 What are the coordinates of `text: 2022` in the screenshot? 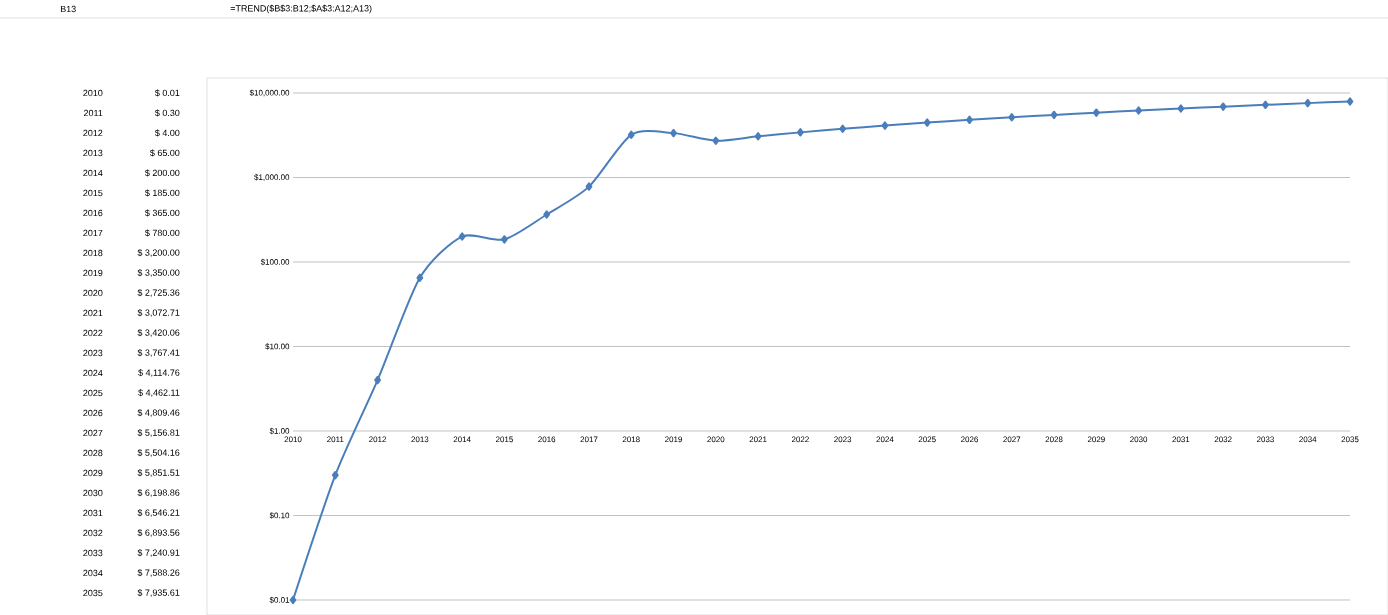 It's located at (93, 333).